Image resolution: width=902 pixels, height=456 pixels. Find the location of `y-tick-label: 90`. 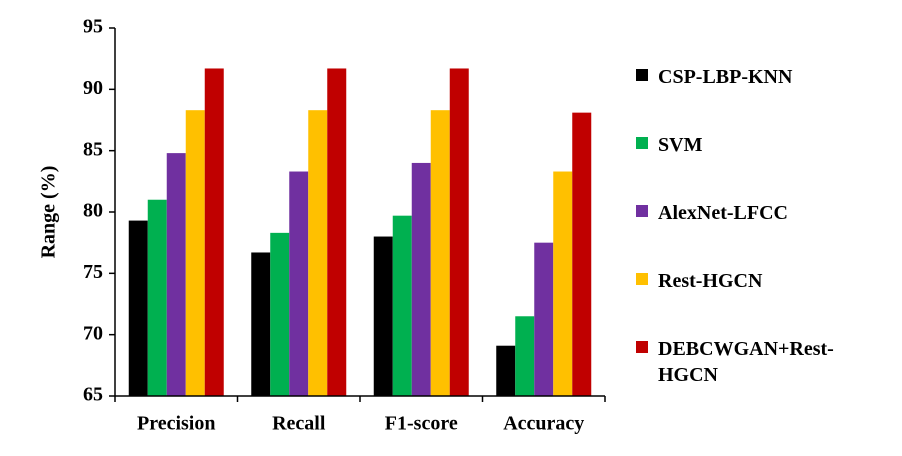

y-tick-label: 90 is located at coordinates (93, 88).